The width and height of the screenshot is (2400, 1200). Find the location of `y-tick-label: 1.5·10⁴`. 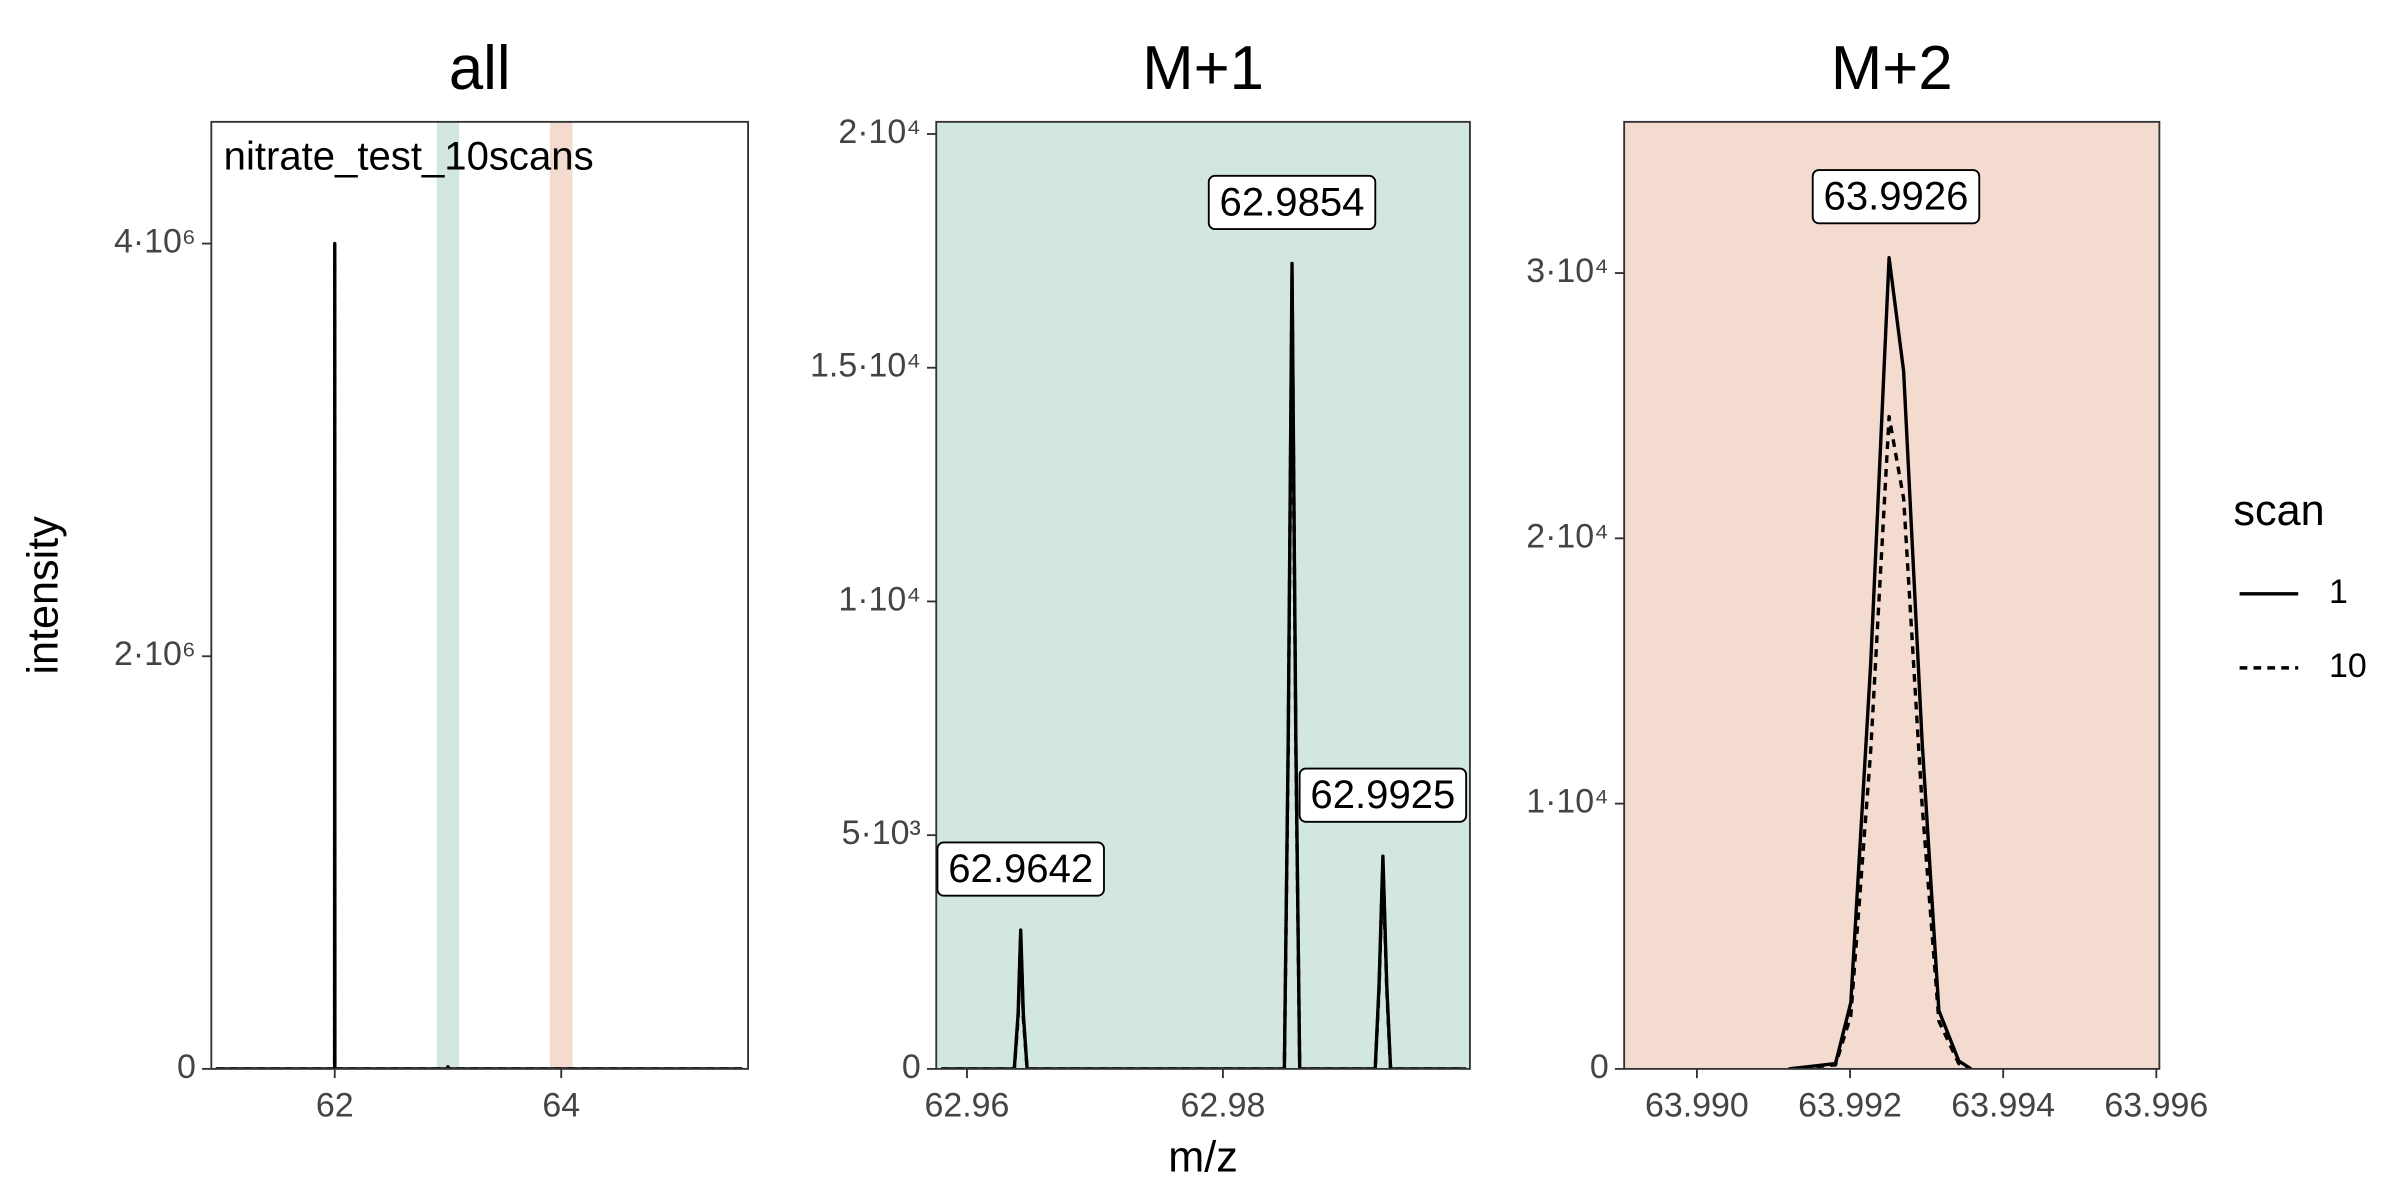

y-tick-label: 1.5·10⁴ is located at coordinates (865, 366).